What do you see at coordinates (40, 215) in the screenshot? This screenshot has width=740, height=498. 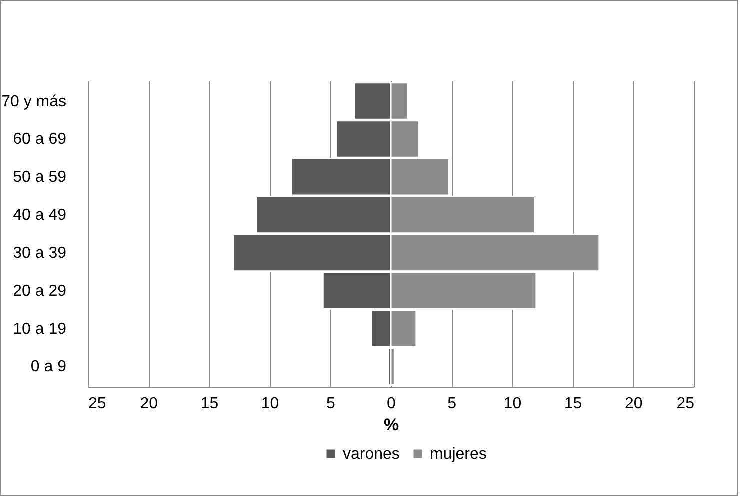 I see `y-tick-label: 40 a 49` at bounding box center [40, 215].